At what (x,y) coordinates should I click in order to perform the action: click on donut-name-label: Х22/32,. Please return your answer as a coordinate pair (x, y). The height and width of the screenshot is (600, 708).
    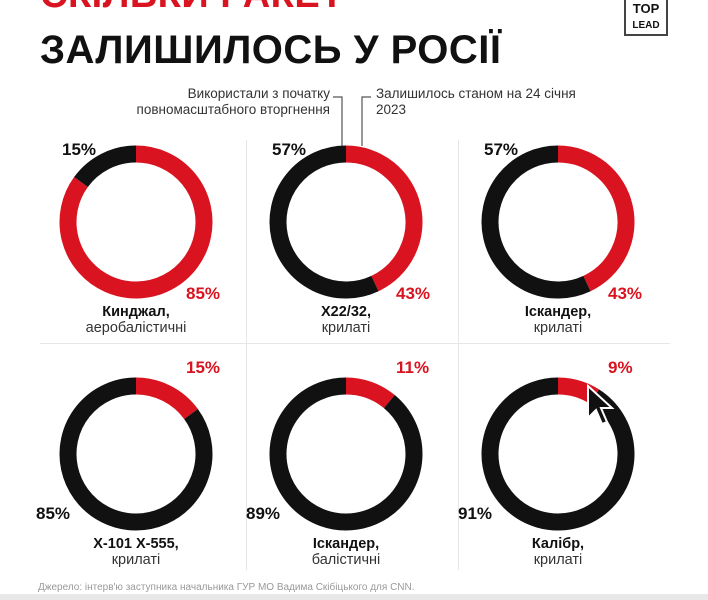
    Looking at the image, I should click on (346, 312).